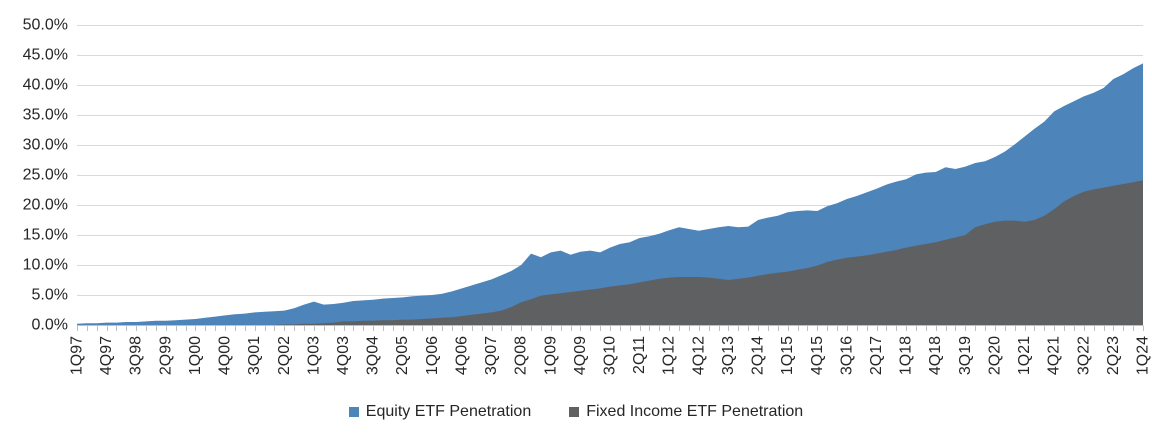 This screenshot has width=1152, height=447. What do you see at coordinates (106, 355) in the screenshot?
I see `x-axis-label: 4Q97` at bounding box center [106, 355].